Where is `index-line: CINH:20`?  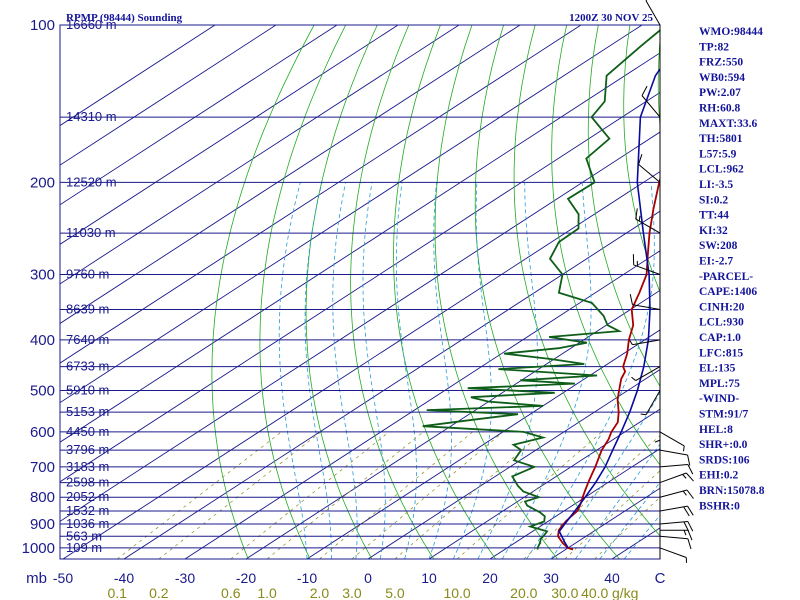
index-line: CINH:20 is located at coordinates (722, 307).